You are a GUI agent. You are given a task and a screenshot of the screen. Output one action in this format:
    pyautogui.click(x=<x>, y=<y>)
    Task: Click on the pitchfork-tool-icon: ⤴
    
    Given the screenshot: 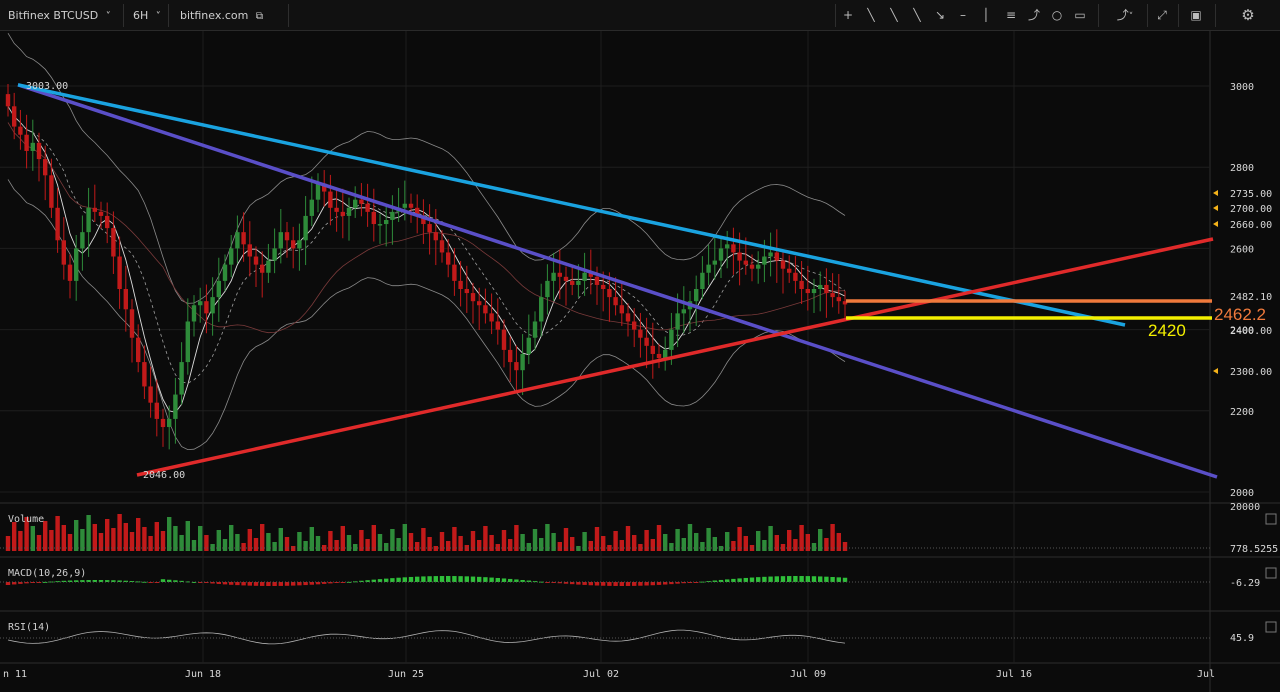 What is the action you would take?
    pyautogui.click(x=1033, y=15)
    